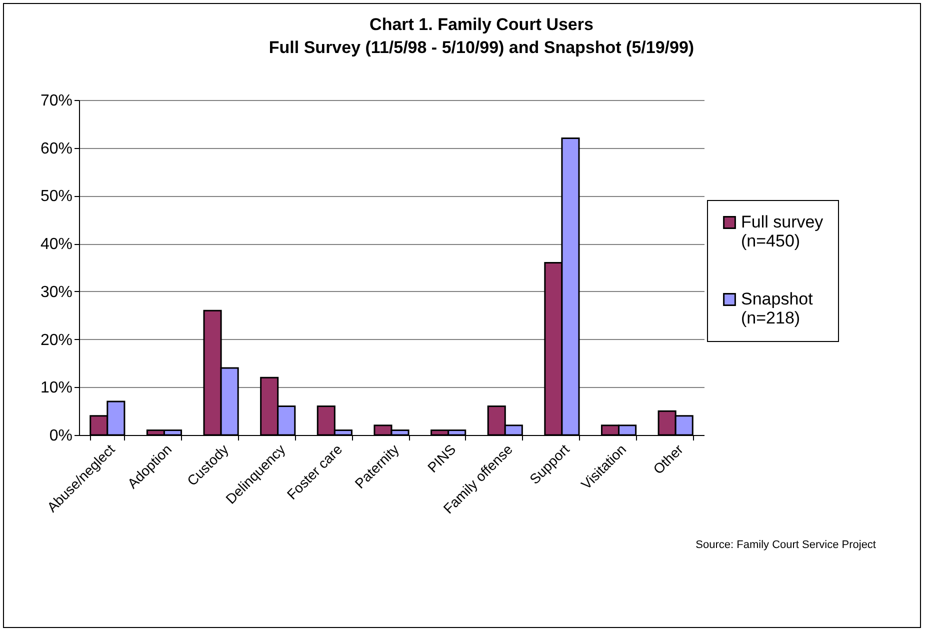 The image size is (926, 633). Describe the element at coordinates (481, 47) in the screenshot. I see `chart-subtitle: Full Survey (11/5/98 - 5/10/99) and Snapshot (5/19/99)` at that location.